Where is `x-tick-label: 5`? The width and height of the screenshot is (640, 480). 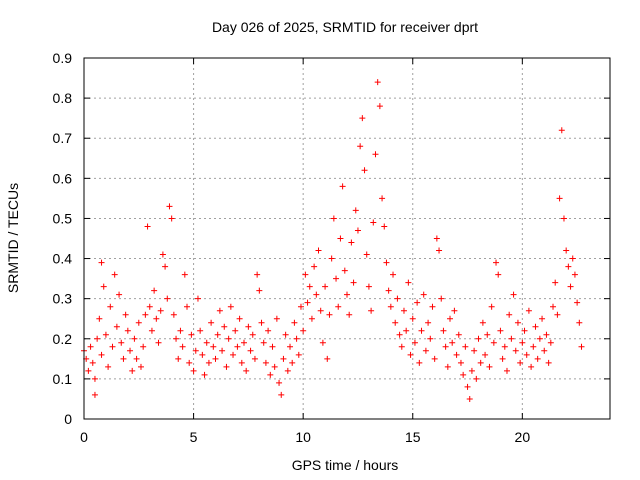
x-tick-label: 5 is located at coordinates (194, 437).